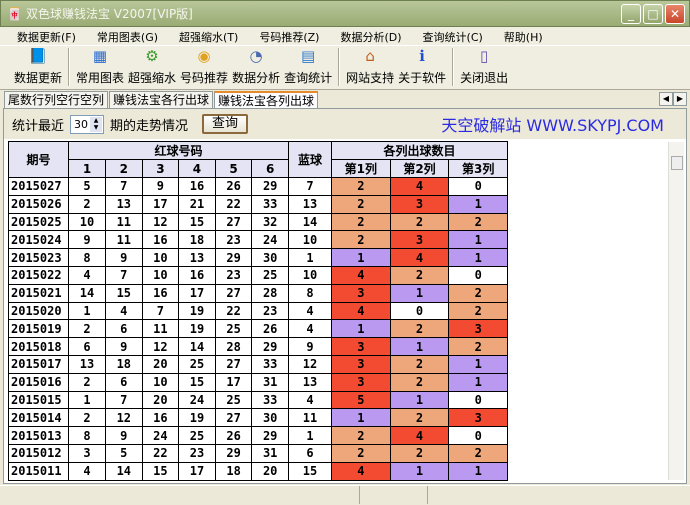 This screenshot has height=505, width=690. I want to click on red-ball-cell: 18, so click(233, 471).